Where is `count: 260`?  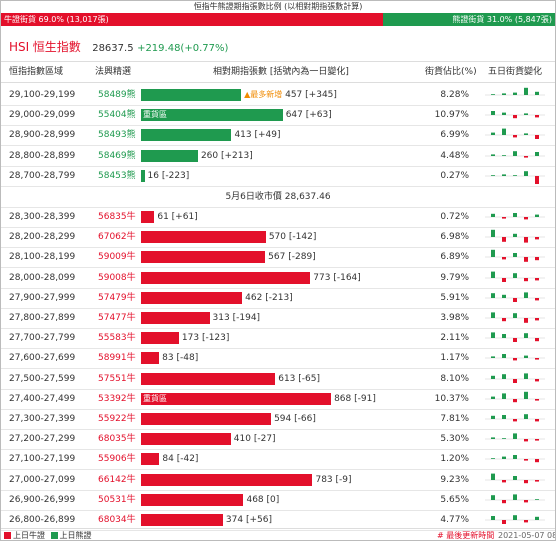 count: 260 is located at coordinates (209, 155).